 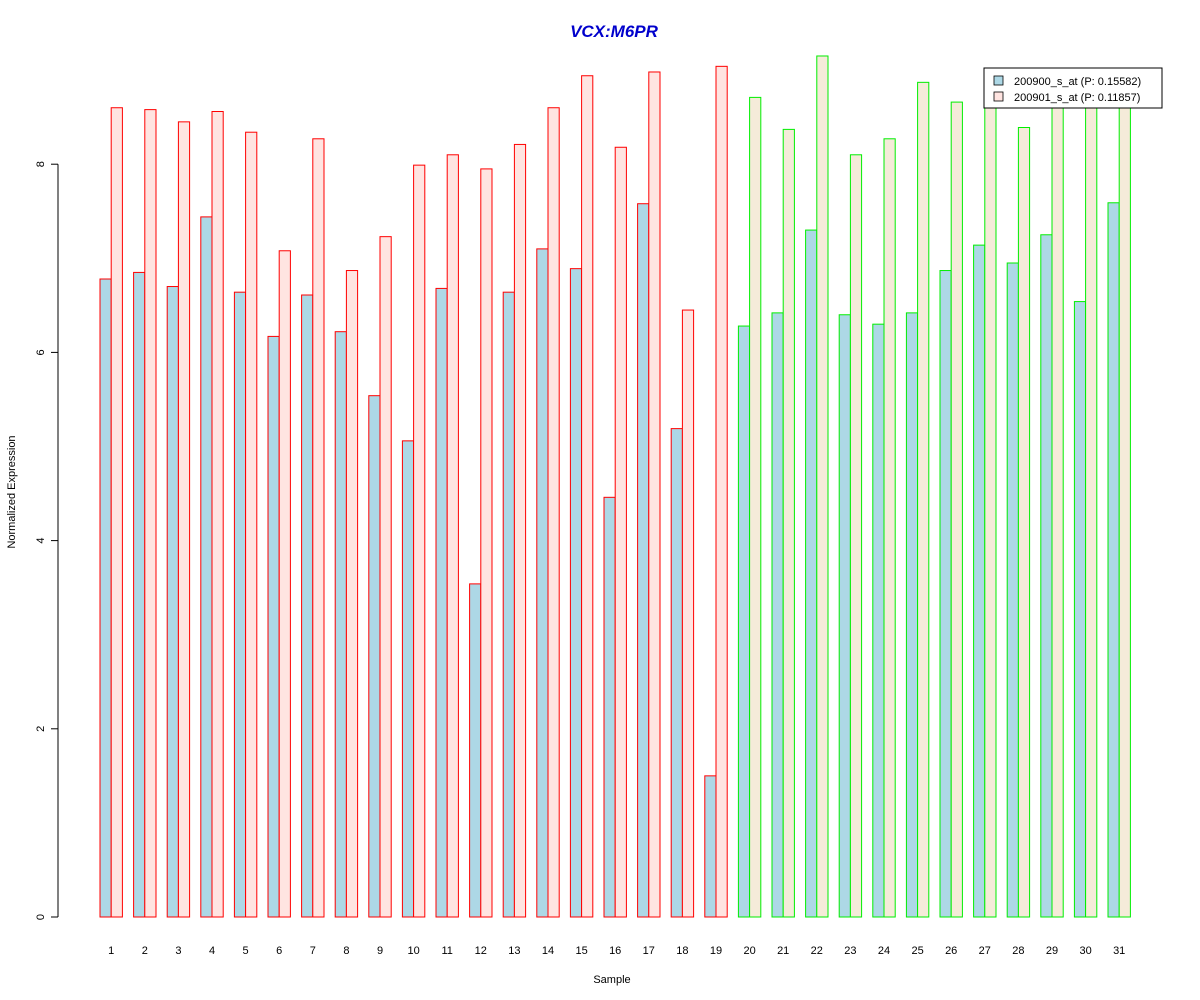 What do you see at coordinates (783, 951) in the screenshot?
I see `x-tick-label: 21` at bounding box center [783, 951].